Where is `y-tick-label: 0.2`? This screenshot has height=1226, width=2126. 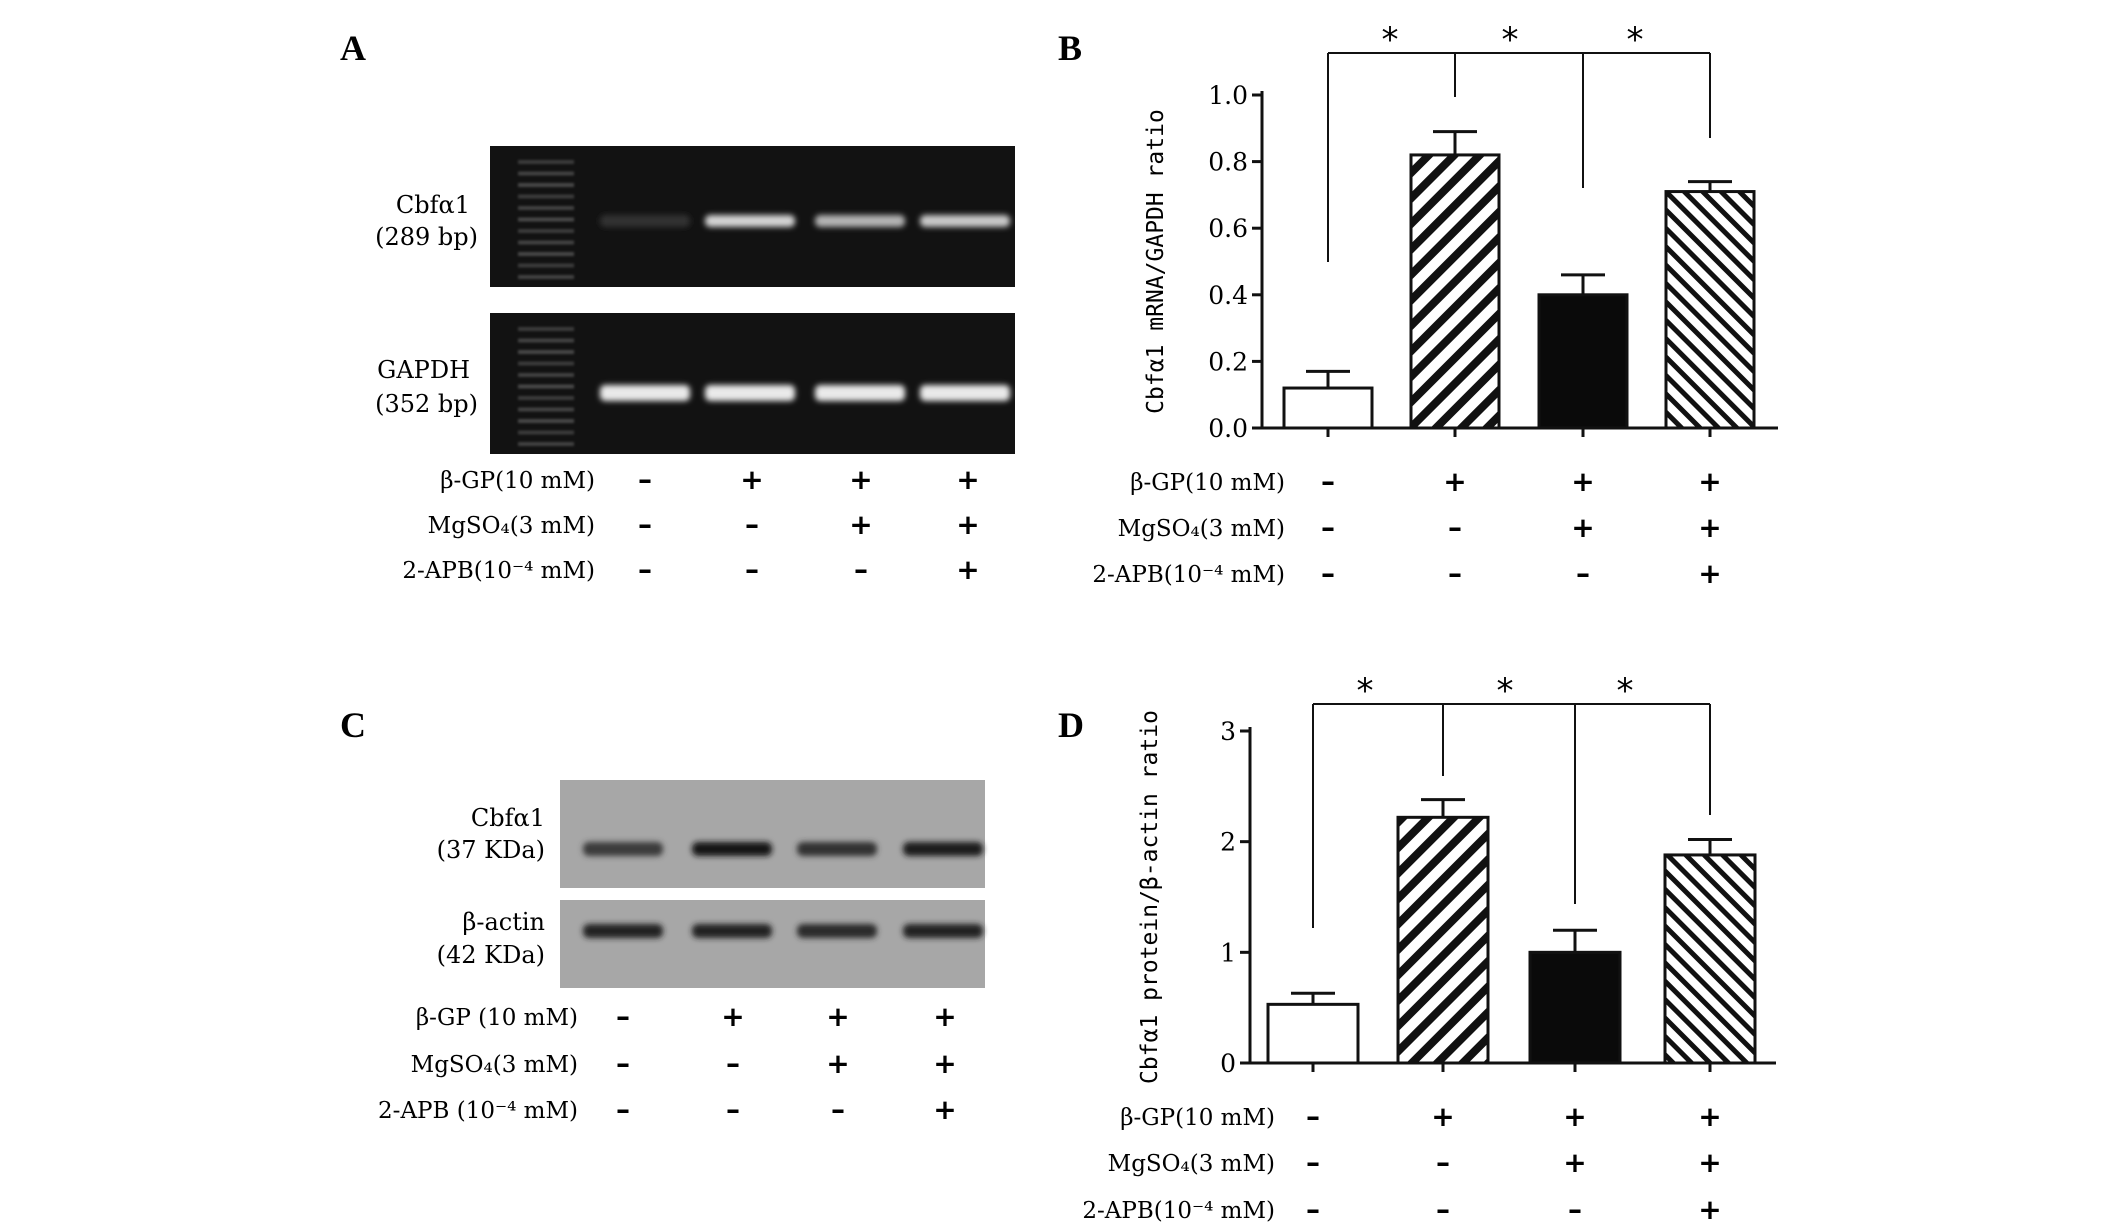 y-tick-label: 0.2 is located at coordinates (1228, 361).